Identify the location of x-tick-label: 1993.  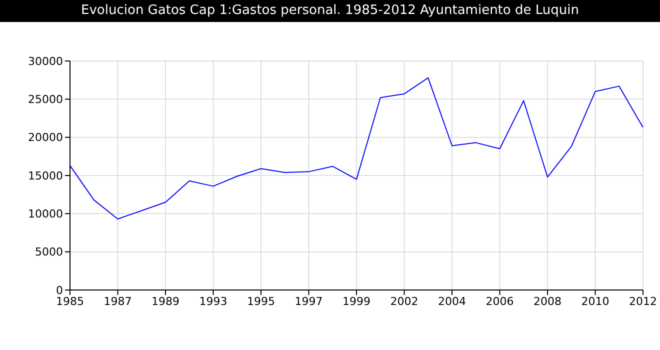
(213, 301).